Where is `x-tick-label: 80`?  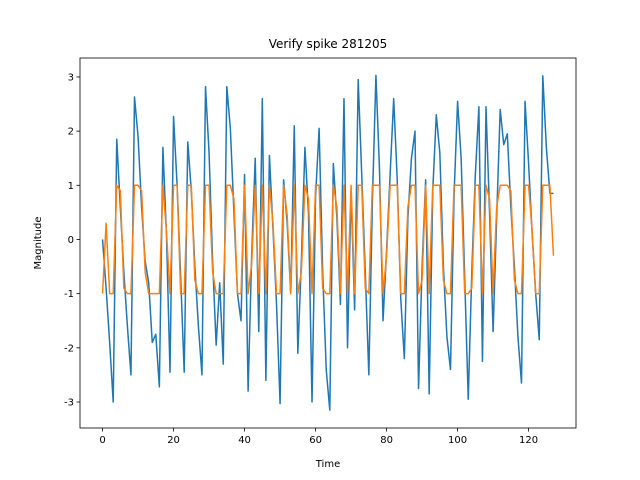 x-tick-label: 80 is located at coordinates (386, 440).